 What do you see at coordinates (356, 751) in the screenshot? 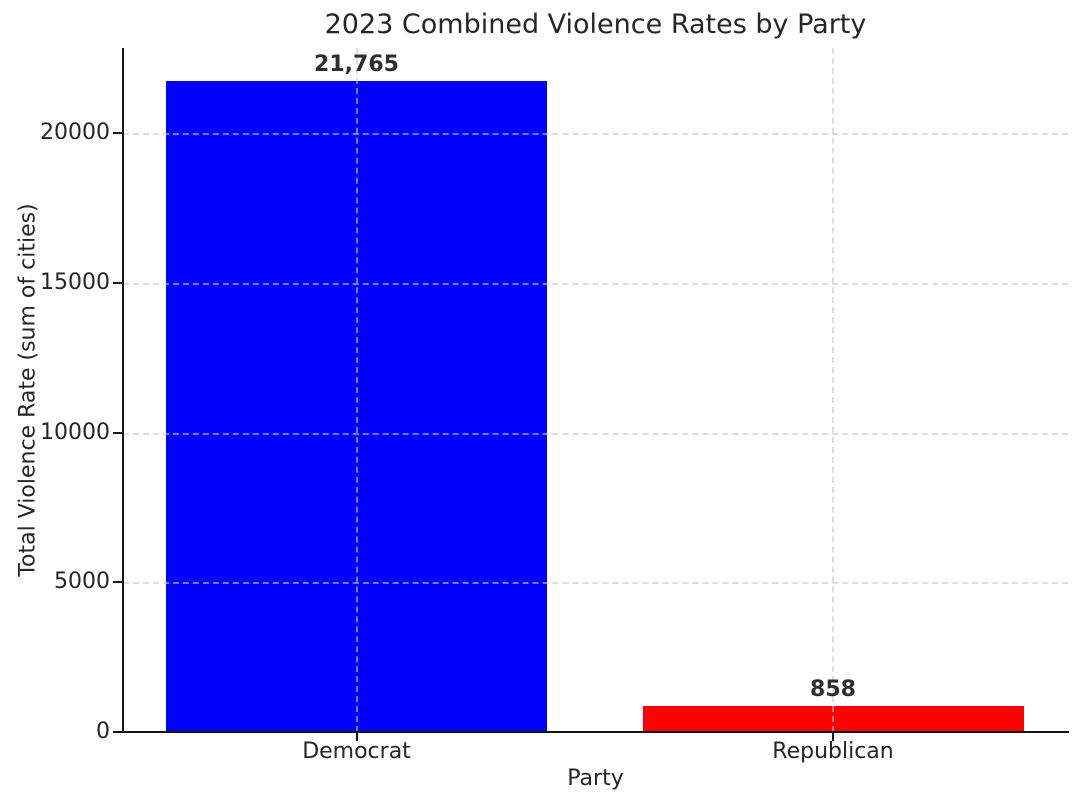
I see `x-tick-label: Democrat` at bounding box center [356, 751].